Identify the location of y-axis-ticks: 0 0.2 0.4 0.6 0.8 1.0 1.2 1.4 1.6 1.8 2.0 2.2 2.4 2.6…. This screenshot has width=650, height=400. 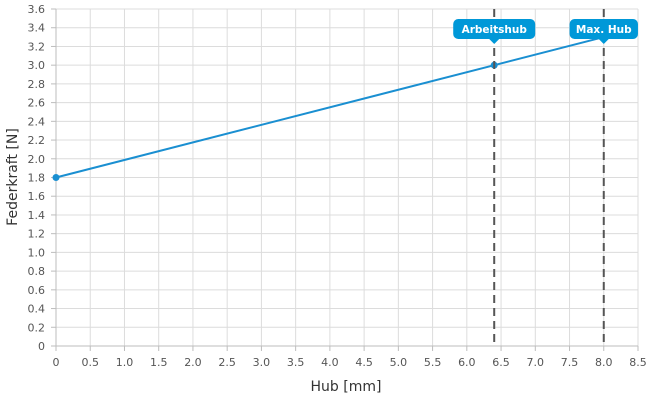
(42, 178).